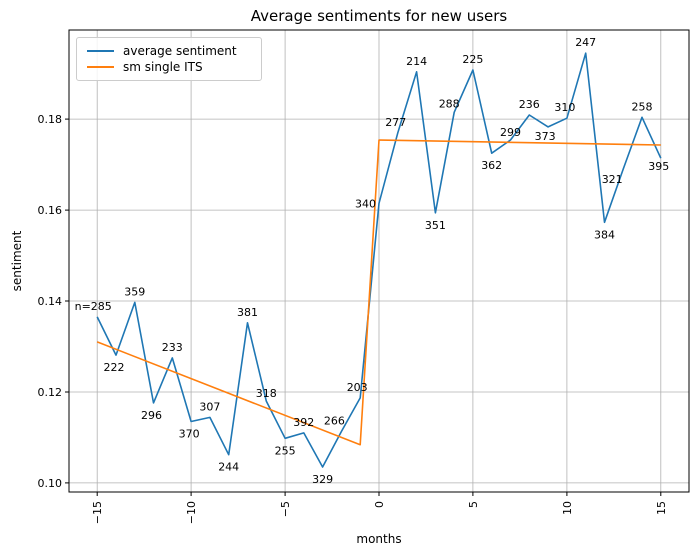  What do you see at coordinates (50, 210) in the screenshot?
I see `y-tick-label: 0.16` at bounding box center [50, 210].